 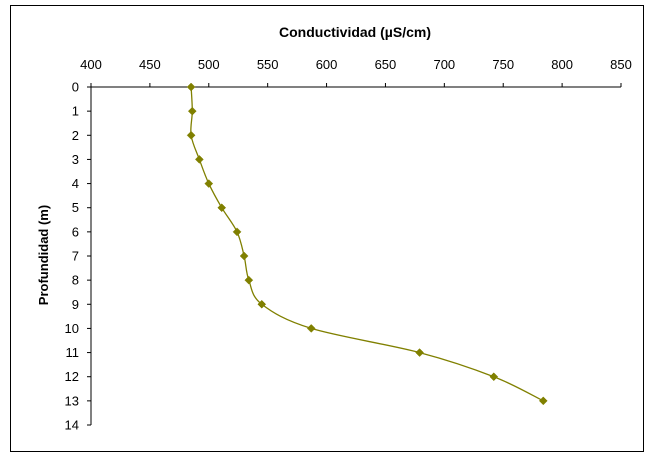 I want to click on y-tick-label: 8, so click(x=75, y=280).